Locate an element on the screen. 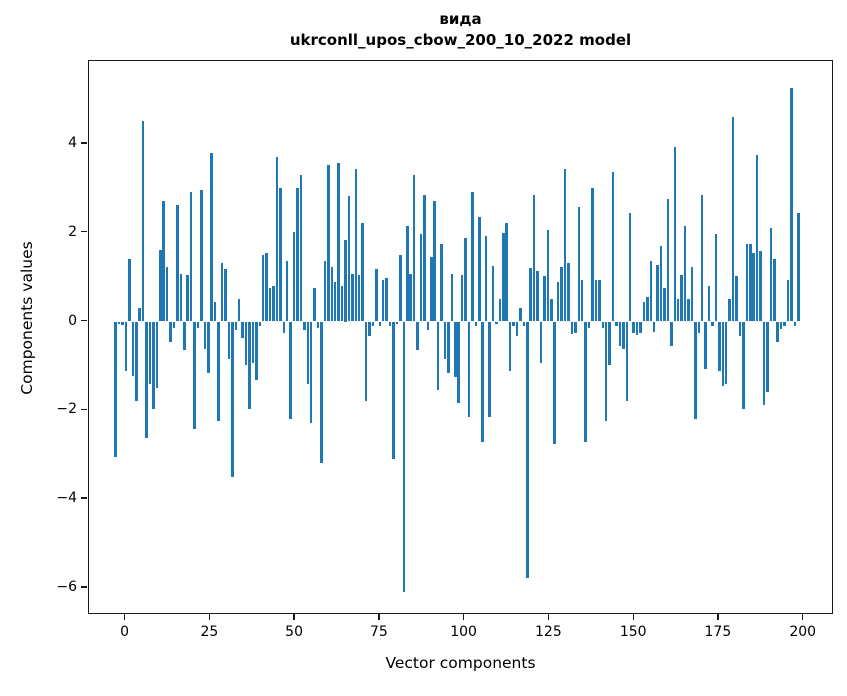 The width and height of the screenshot is (847, 696). chart-title-line1: вида is located at coordinates (460, 19).